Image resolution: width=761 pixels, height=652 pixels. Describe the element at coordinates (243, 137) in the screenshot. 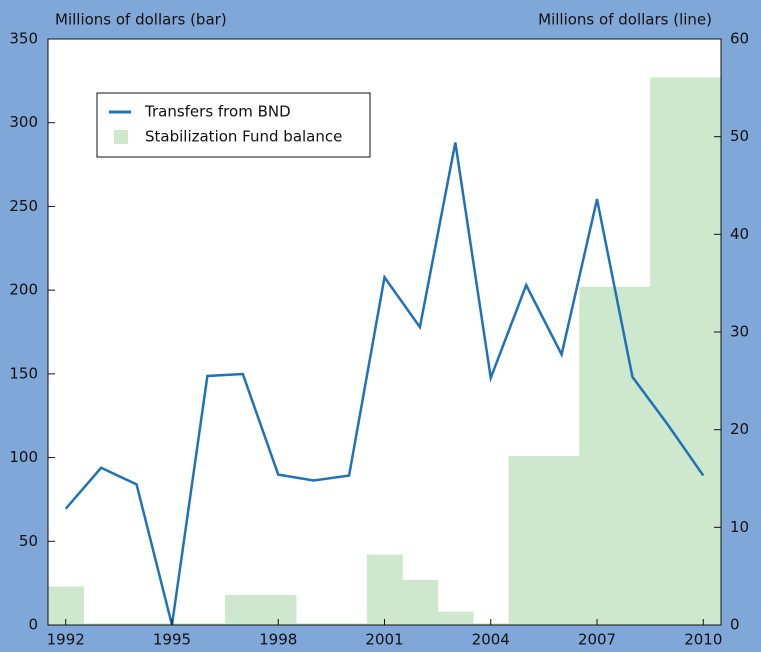

I see `legend-label: Stabilization Fund balance` at that location.